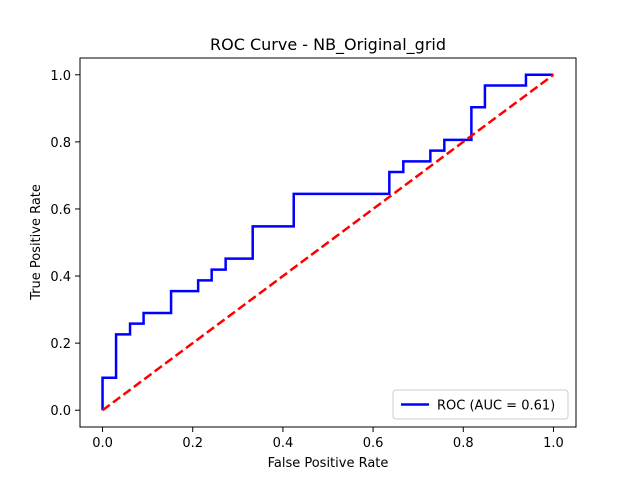 The width and height of the screenshot is (640, 480). I want to click on y-axis-label: True Positive Rate, so click(36, 242).